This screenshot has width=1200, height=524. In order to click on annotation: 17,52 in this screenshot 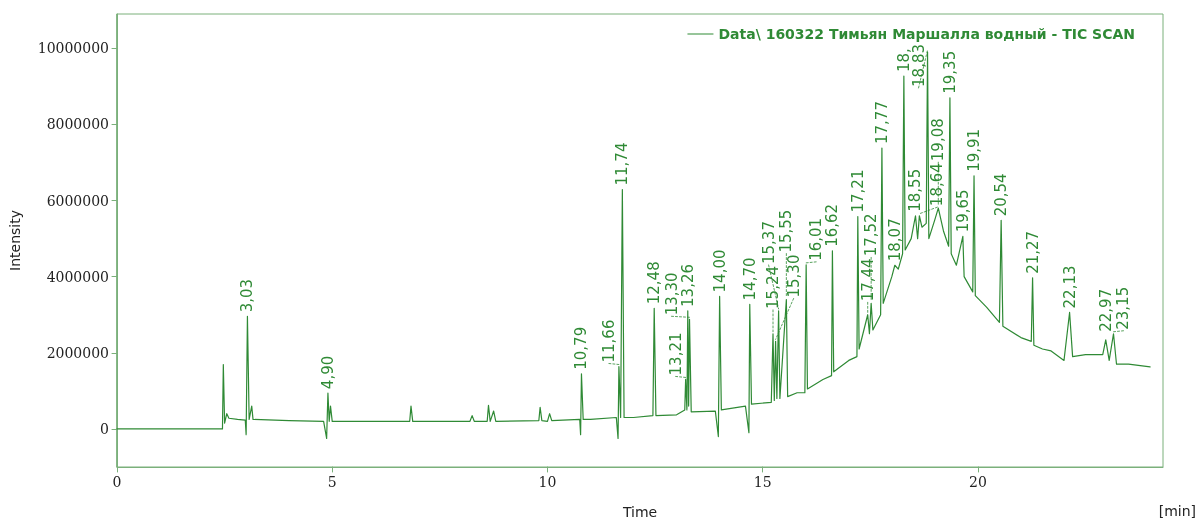, I will do `click(871, 235)`.